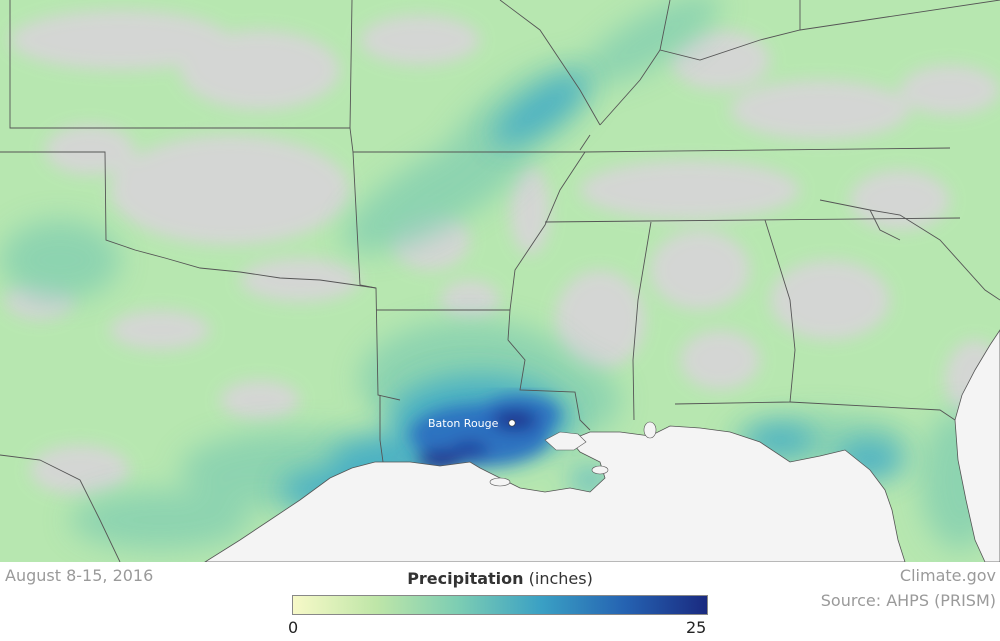 This screenshot has height=641, width=1000. I want to click on lake-pontchartrain, so click(565, 441).